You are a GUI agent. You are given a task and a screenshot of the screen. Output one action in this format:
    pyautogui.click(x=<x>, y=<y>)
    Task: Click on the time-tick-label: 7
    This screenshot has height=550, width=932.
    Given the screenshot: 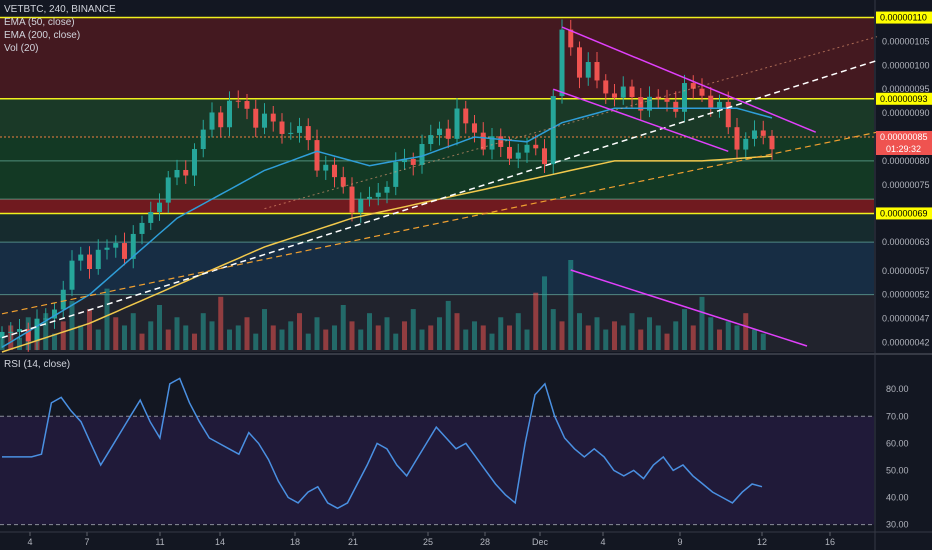 What is the action you would take?
    pyautogui.click(x=86, y=542)
    